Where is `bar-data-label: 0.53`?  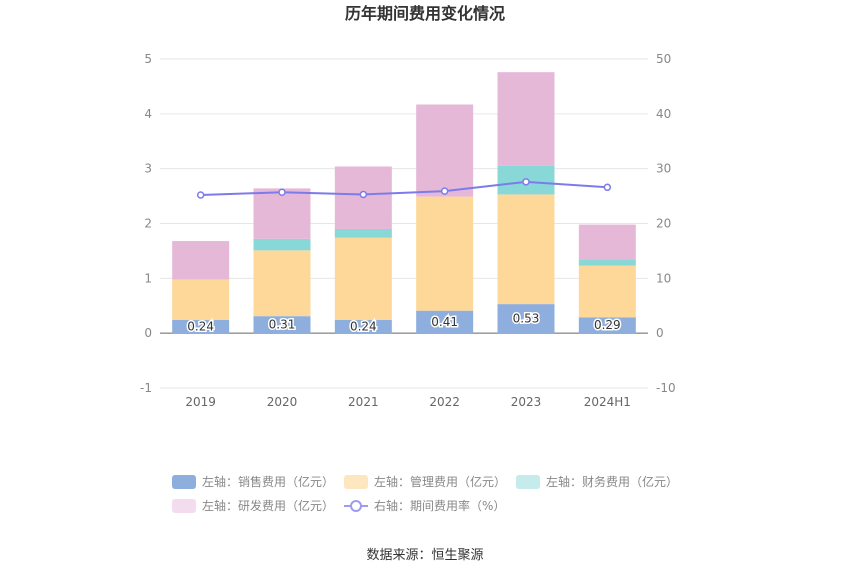 bar-data-label: 0.53 is located at coordinates (526, 319).